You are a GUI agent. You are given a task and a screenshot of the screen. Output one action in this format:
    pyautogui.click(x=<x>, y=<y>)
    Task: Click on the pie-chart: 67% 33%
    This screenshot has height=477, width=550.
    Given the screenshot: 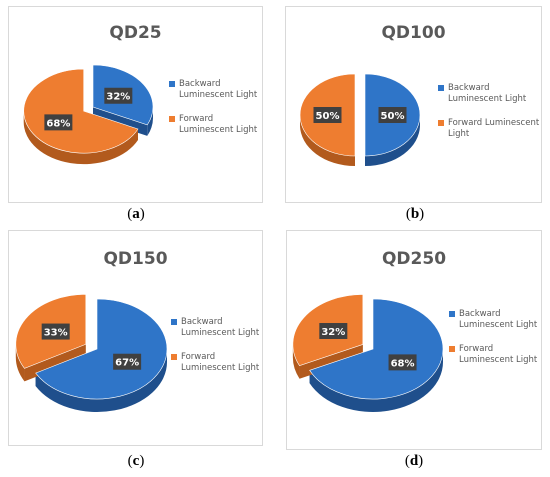 What is the action you would take?
    pyautogui.click(x=91, y=352)
    